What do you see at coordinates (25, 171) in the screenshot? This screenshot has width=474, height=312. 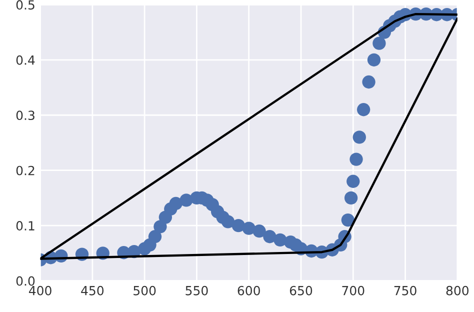 I see `y-tick-label: 0.2` at bounding box center [25, 171].